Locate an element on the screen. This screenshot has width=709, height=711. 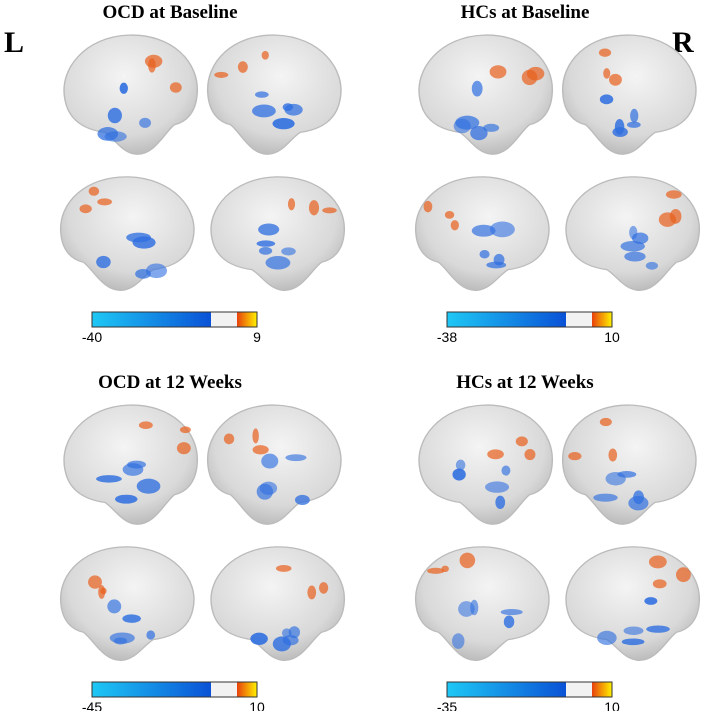
colorbar-min: -45 is located at coordinates (92, 705).